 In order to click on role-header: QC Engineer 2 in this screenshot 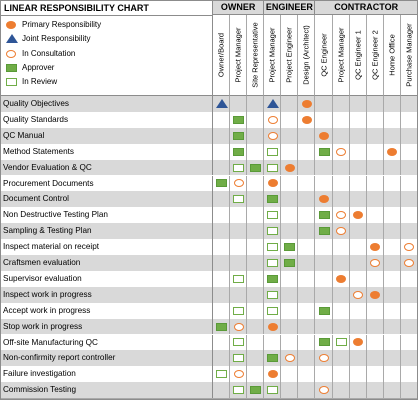, I will do `click(375, 55)`.